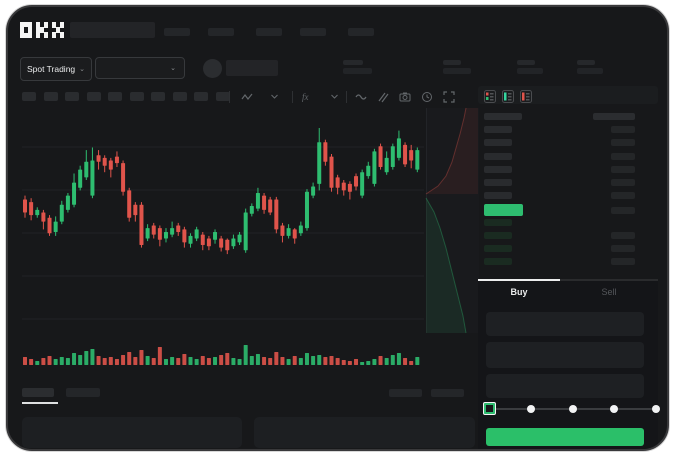 The height and width of the screenshot is (453, 673). Describe the element at coordinates (112, 30) in the screenshot. I see `search-placeholder` at that location.